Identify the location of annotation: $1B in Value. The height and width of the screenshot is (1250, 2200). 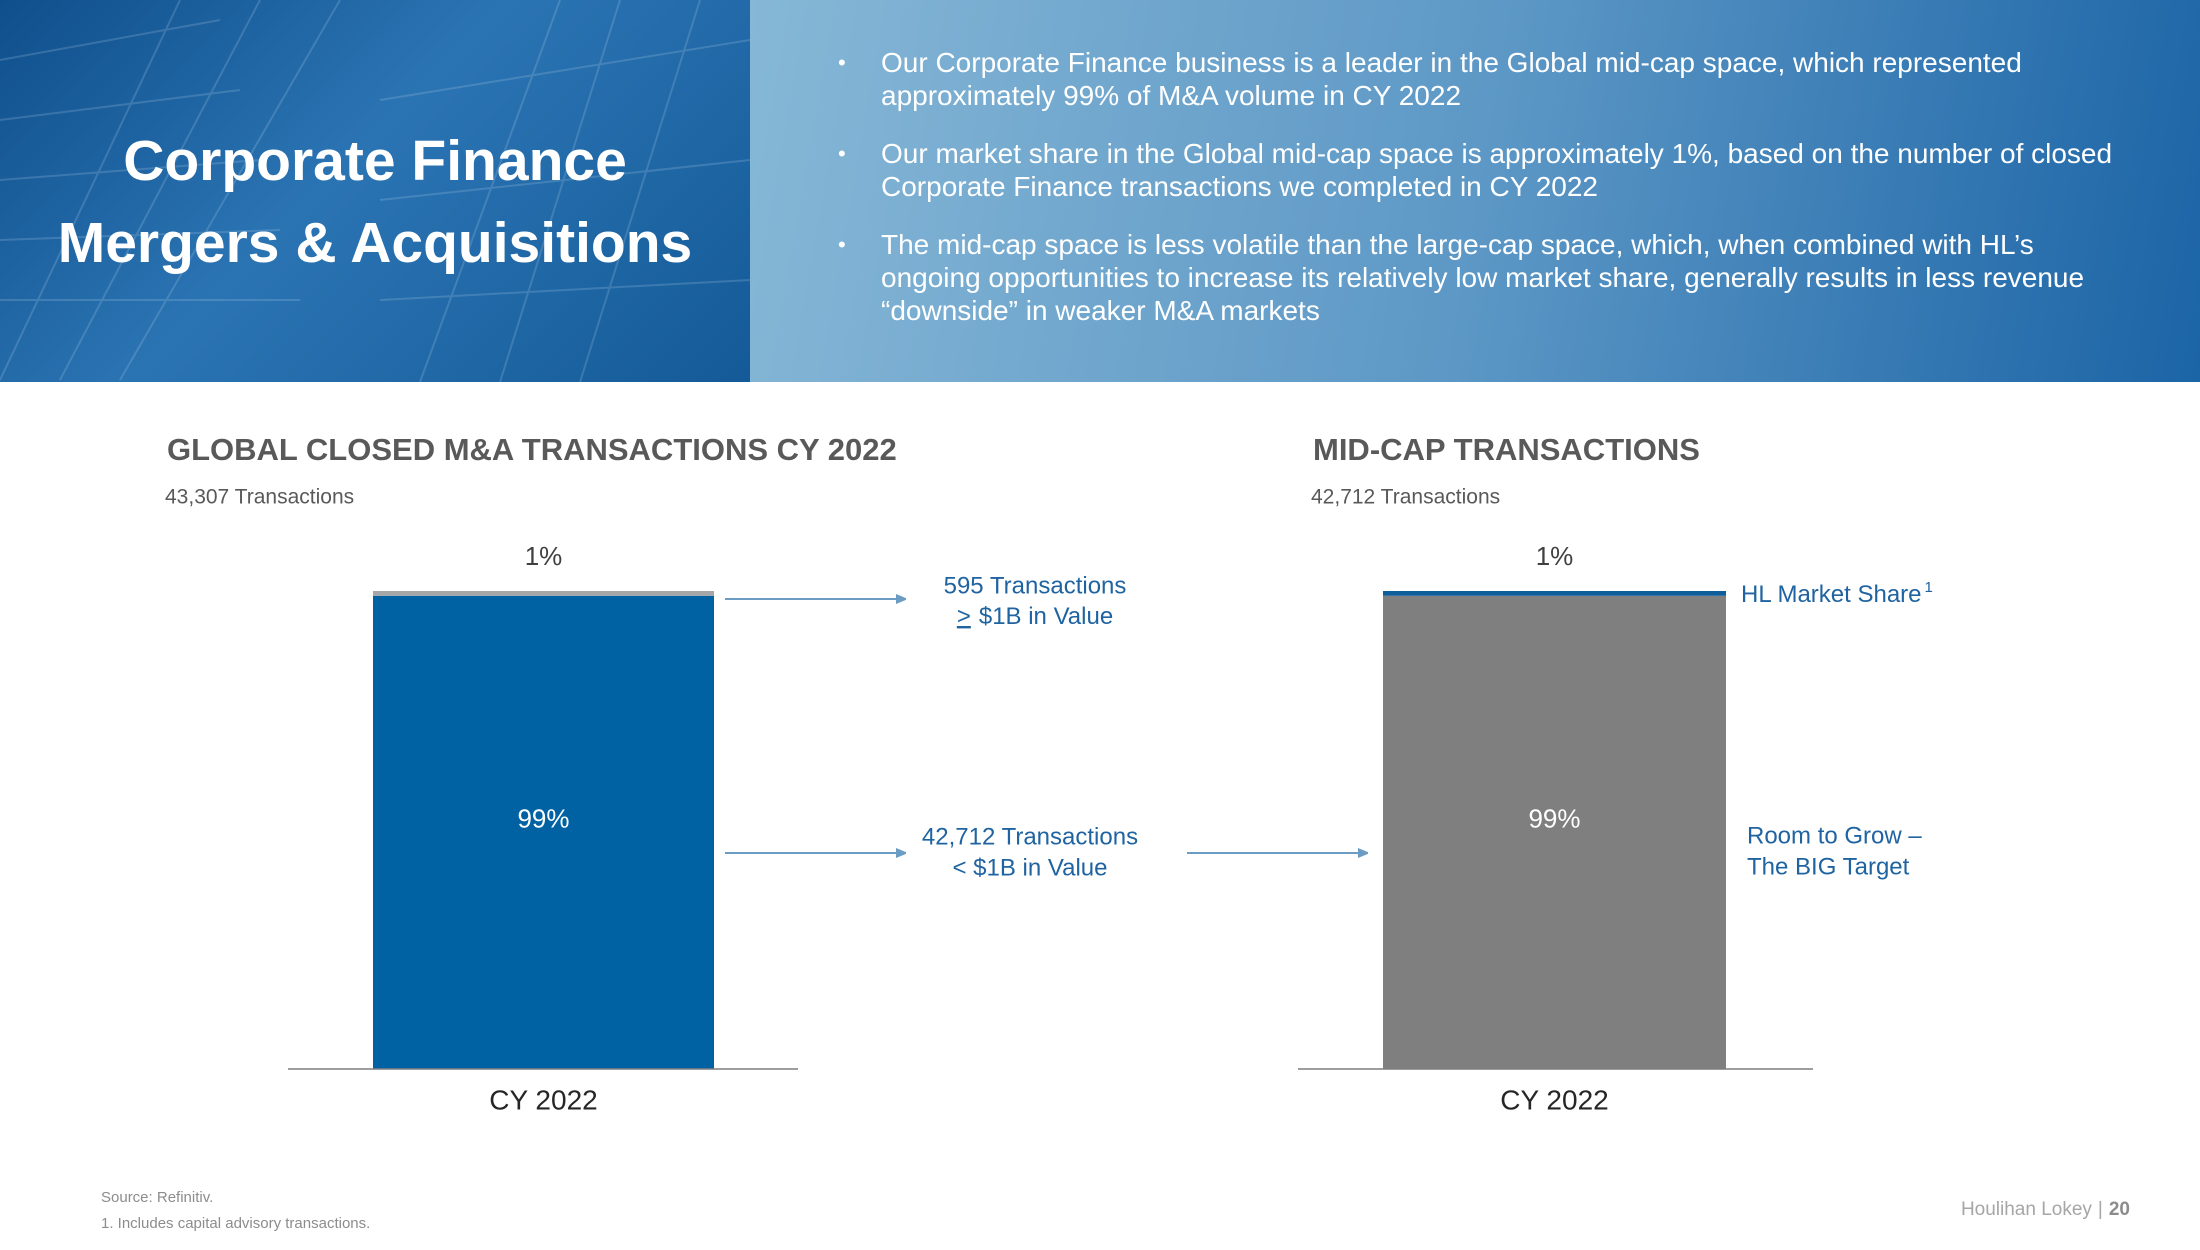
(1046, 616).